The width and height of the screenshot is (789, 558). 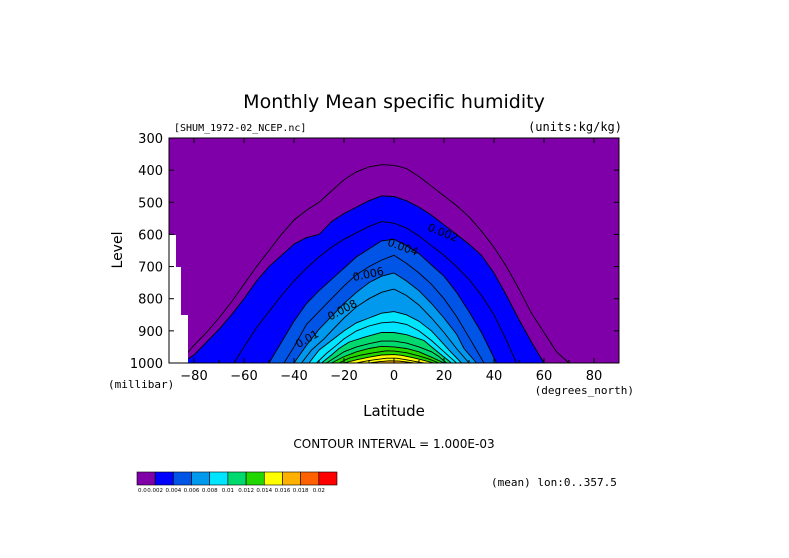 I want to click on x-axis-units: (degrees_north), so click(x=584, y=390).